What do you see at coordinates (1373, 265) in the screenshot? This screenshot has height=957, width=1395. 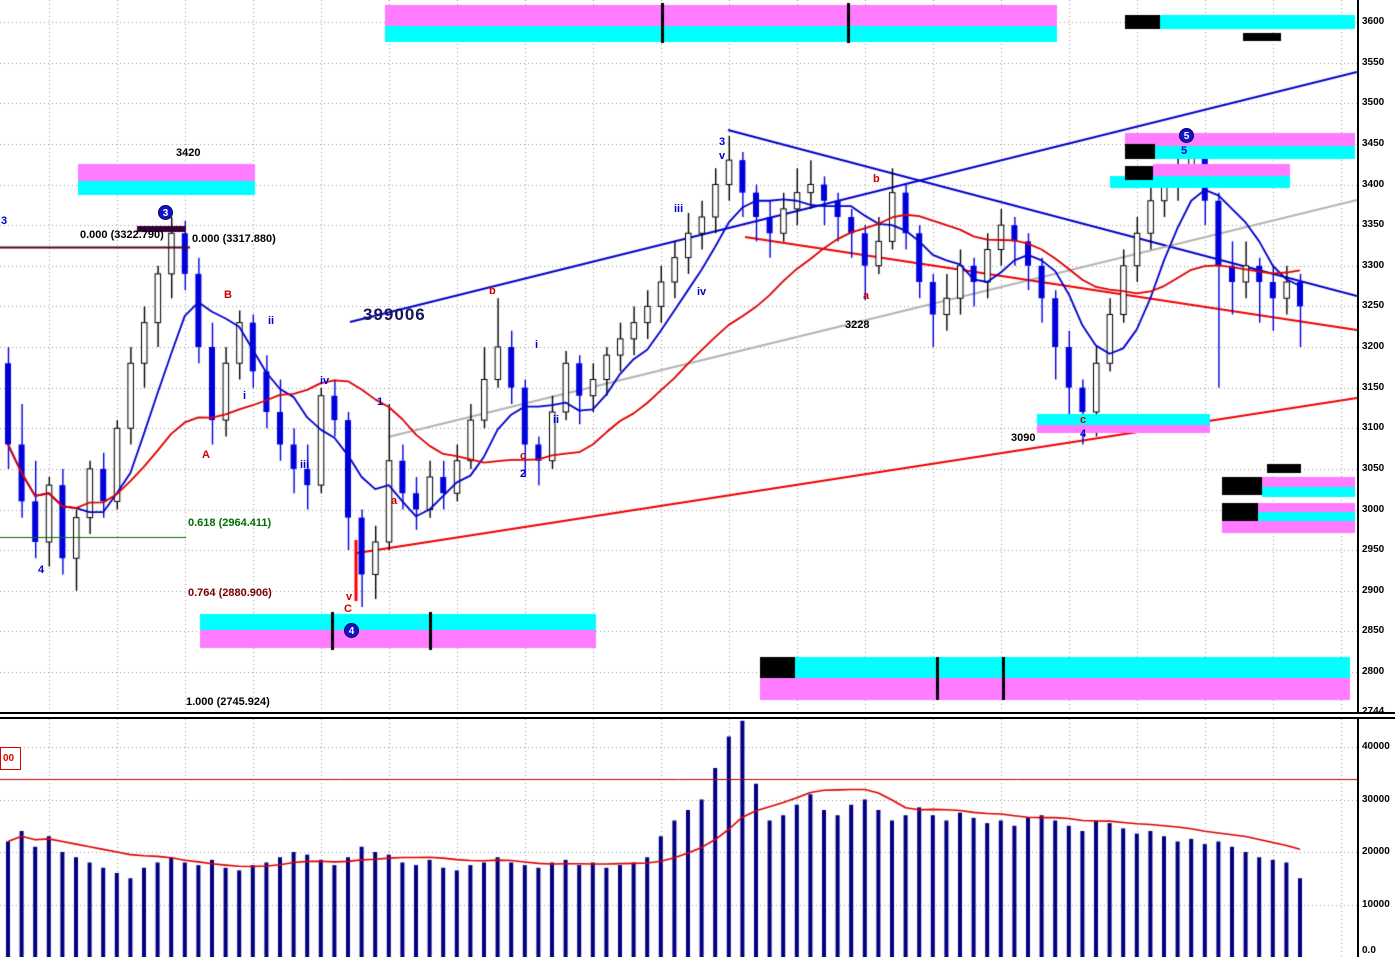 I see `price-tick-label: 3300` at bounding box center [1373, 265].